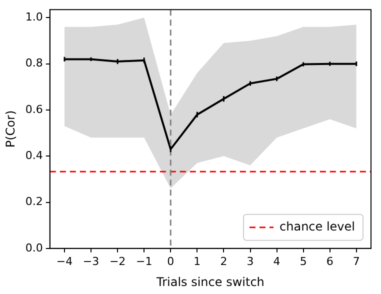  What do you see at coordinates (224, 261) in the screenshot?
I see `x-tick-label: 2` at bounding box center [224, 261].